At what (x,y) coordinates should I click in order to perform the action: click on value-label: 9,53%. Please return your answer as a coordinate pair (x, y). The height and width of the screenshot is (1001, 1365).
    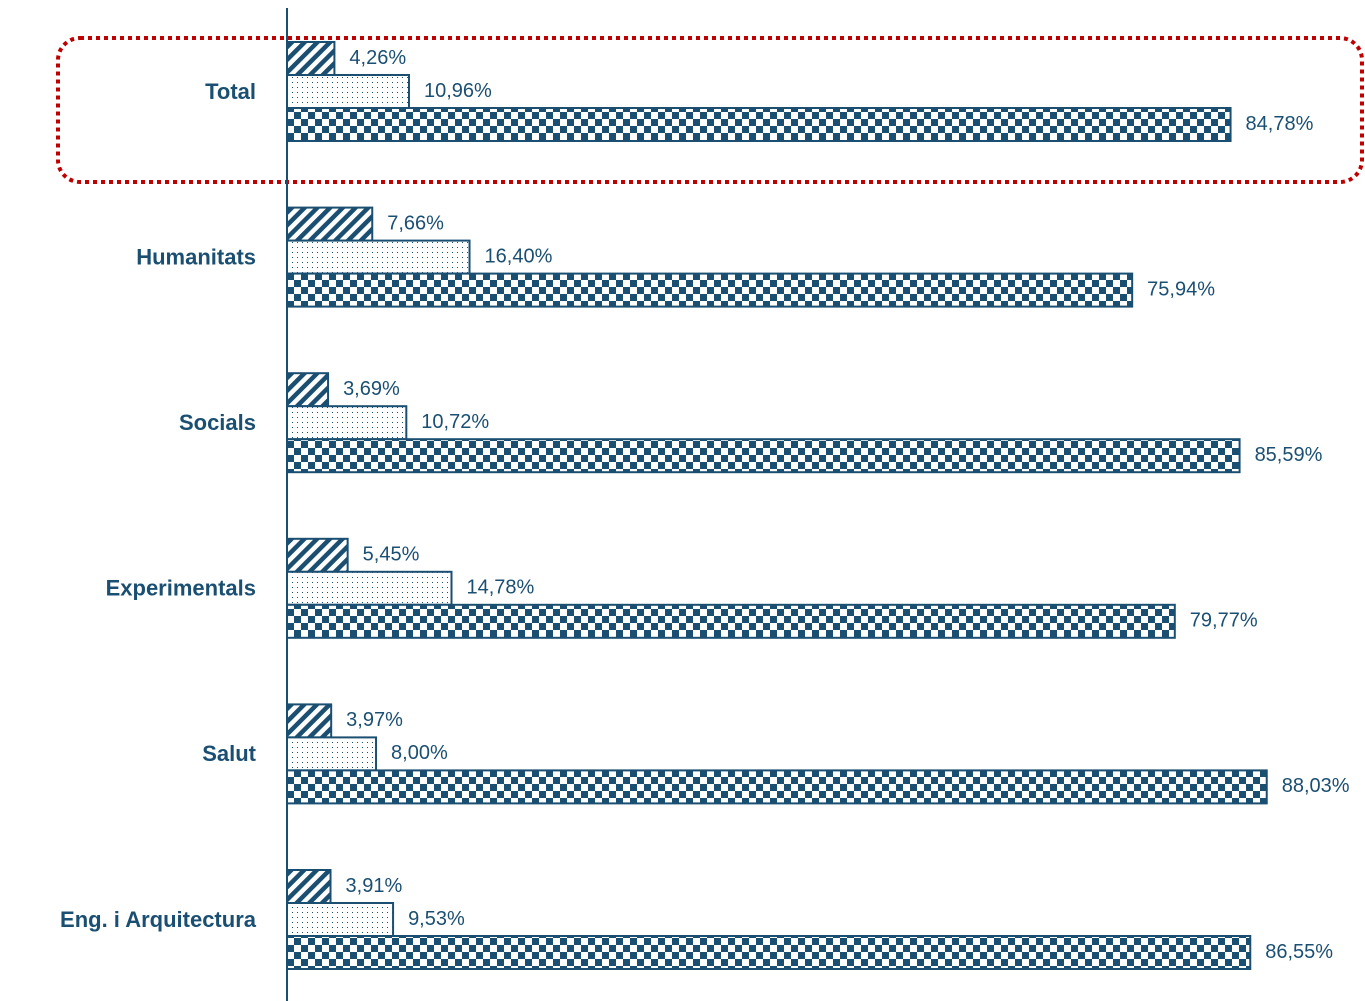
    Looking at the image, I should click on (436, 919).